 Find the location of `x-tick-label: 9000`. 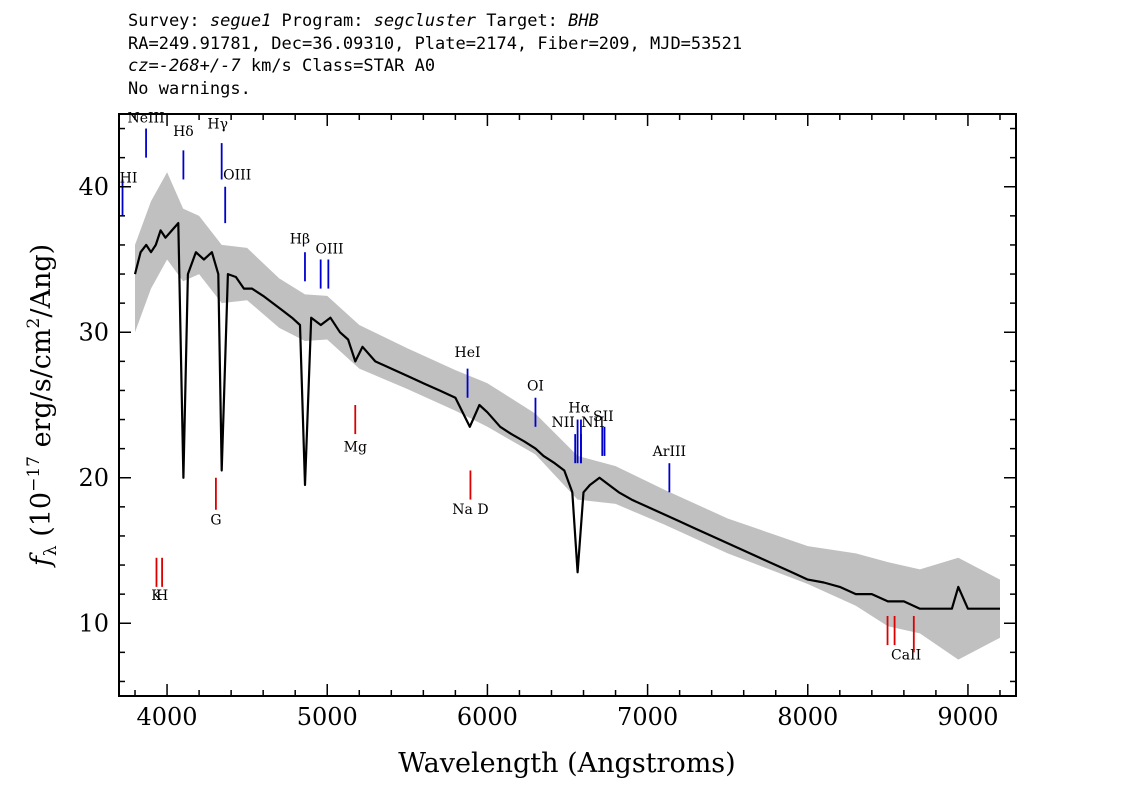

x-tick-label: 9000 is located at coordinates (967, 717).